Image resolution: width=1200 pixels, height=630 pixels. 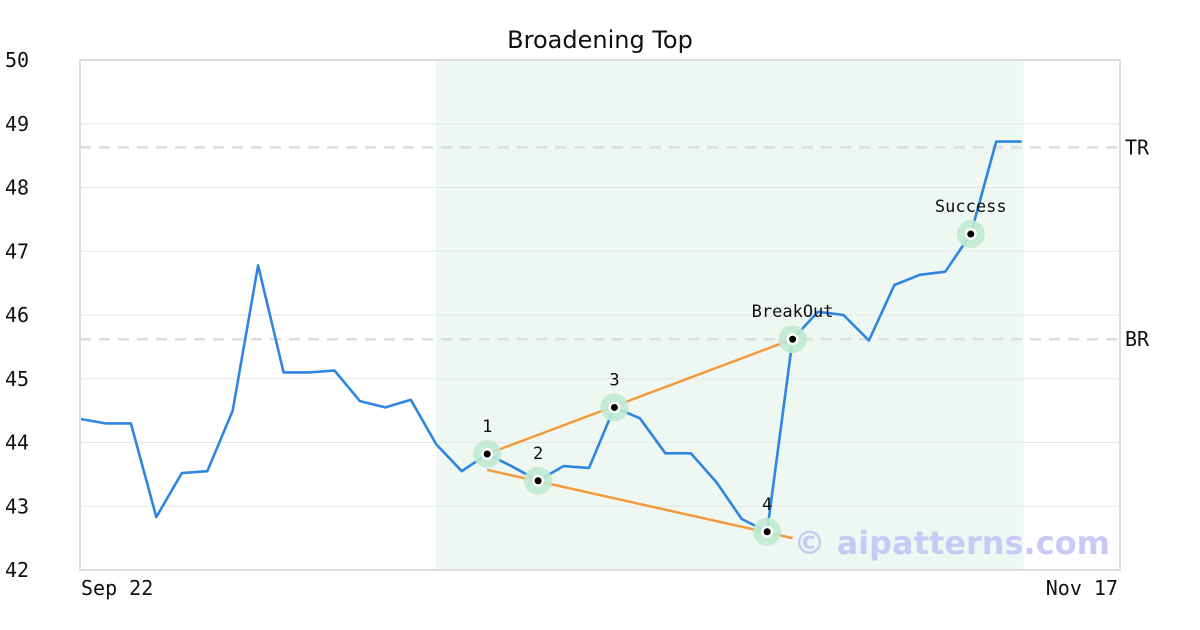 I want to click on y-tick-label: 45, so click(x=17, y=379).